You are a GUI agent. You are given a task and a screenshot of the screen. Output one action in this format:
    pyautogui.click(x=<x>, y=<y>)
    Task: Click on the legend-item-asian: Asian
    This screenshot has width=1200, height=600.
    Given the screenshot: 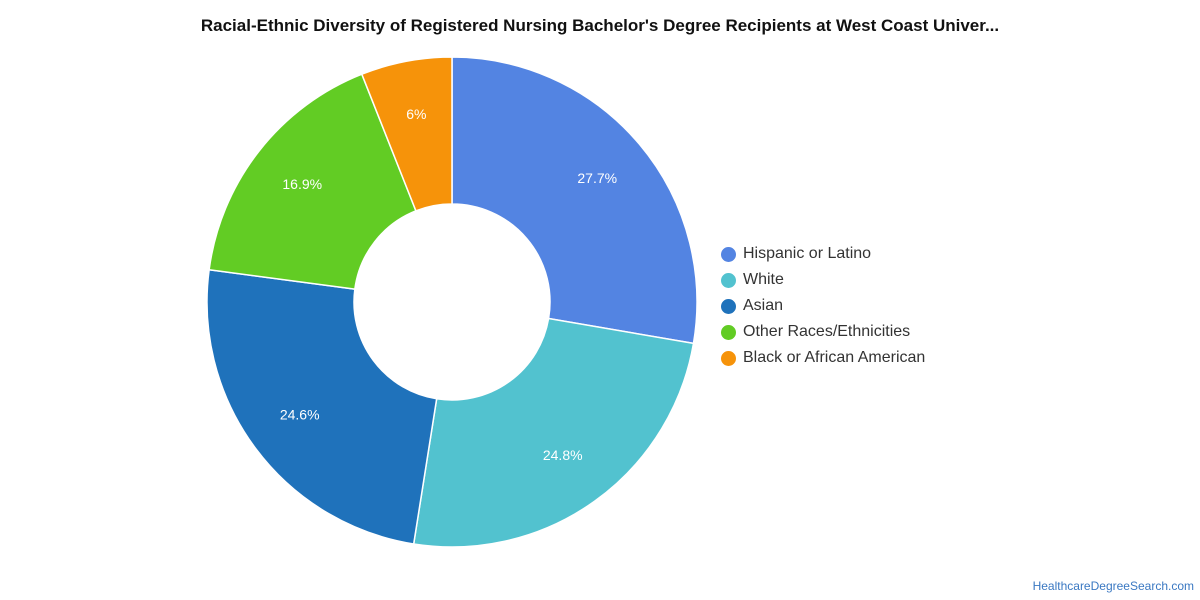 What is the action you would take?
    pyautogui.click(x=823, y=306)
    